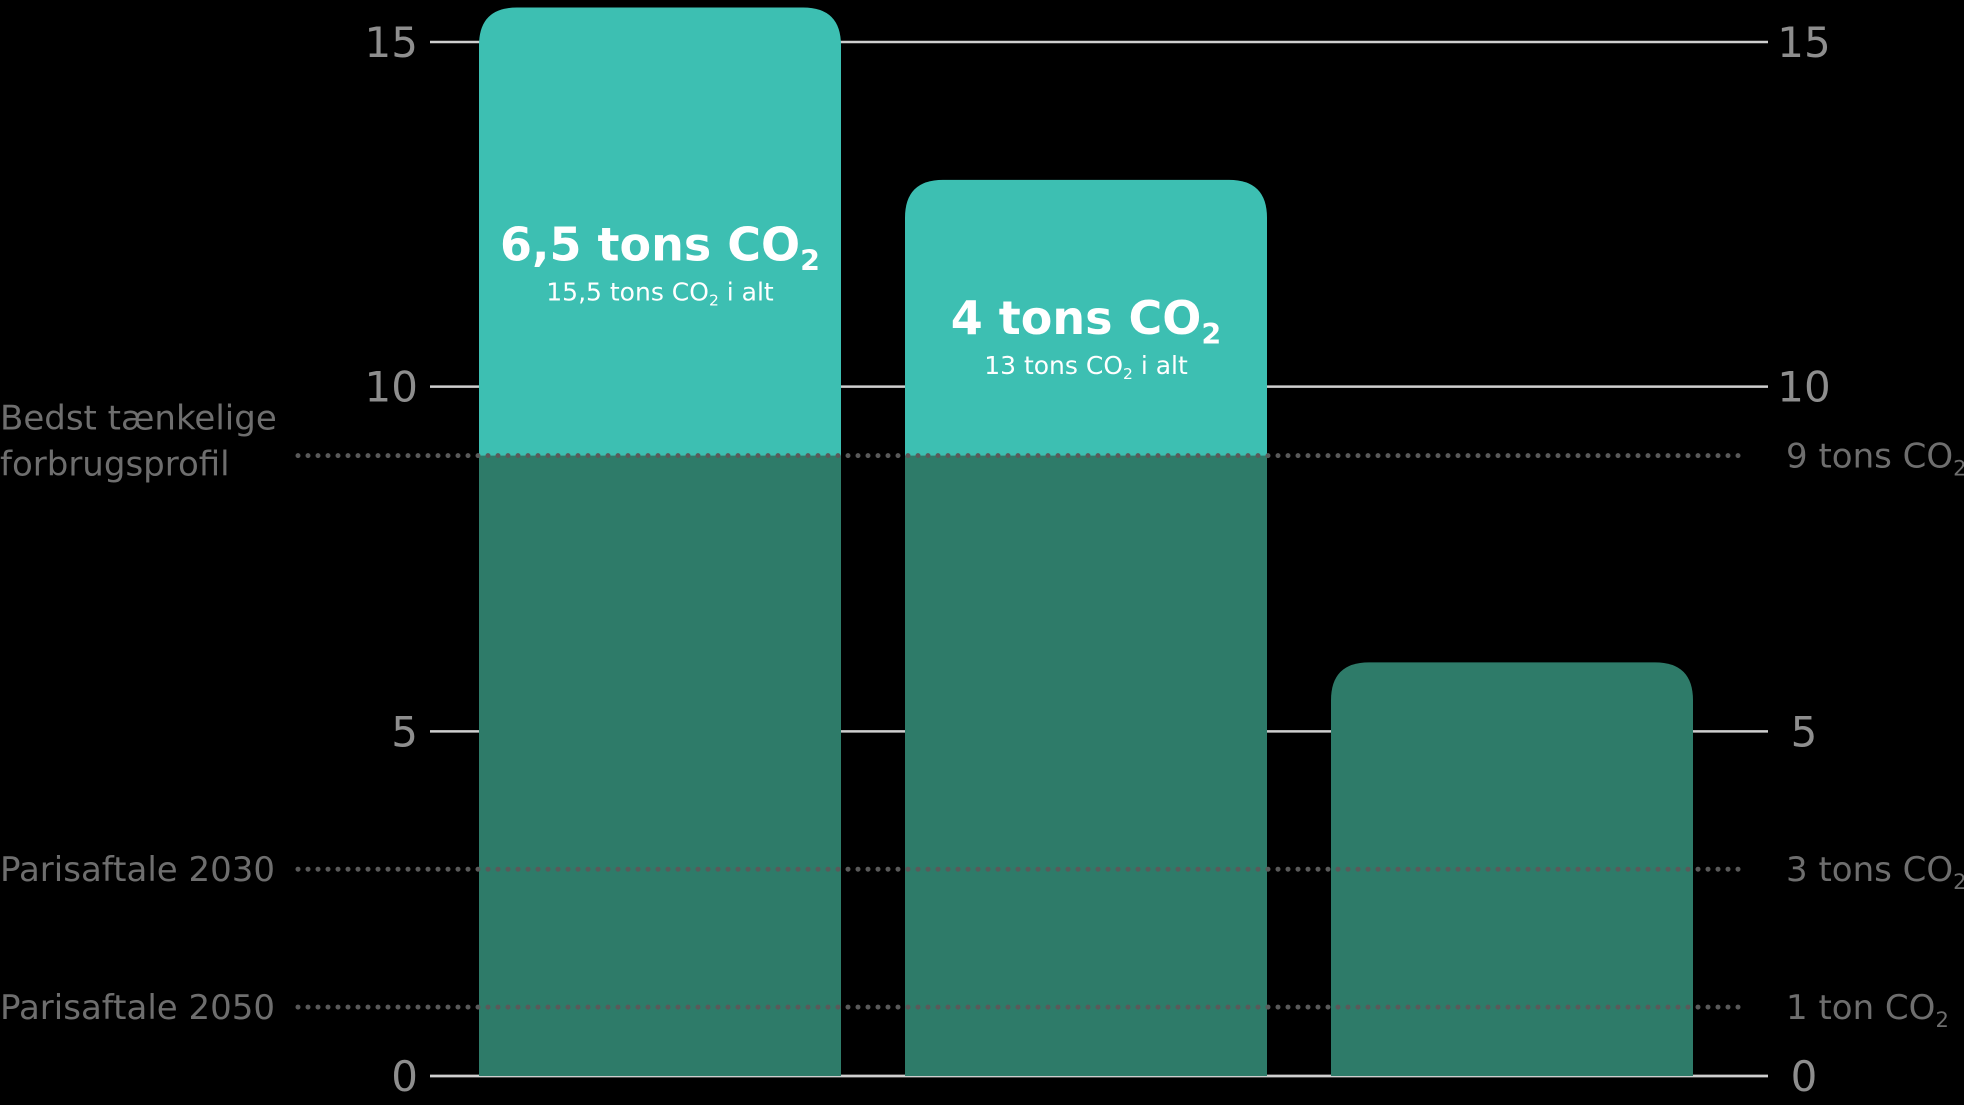 The width and height of the screenshot is (1964, 1105). I want to click on reference-label-left-2: Parisaftale 2030, so click(137, 870).